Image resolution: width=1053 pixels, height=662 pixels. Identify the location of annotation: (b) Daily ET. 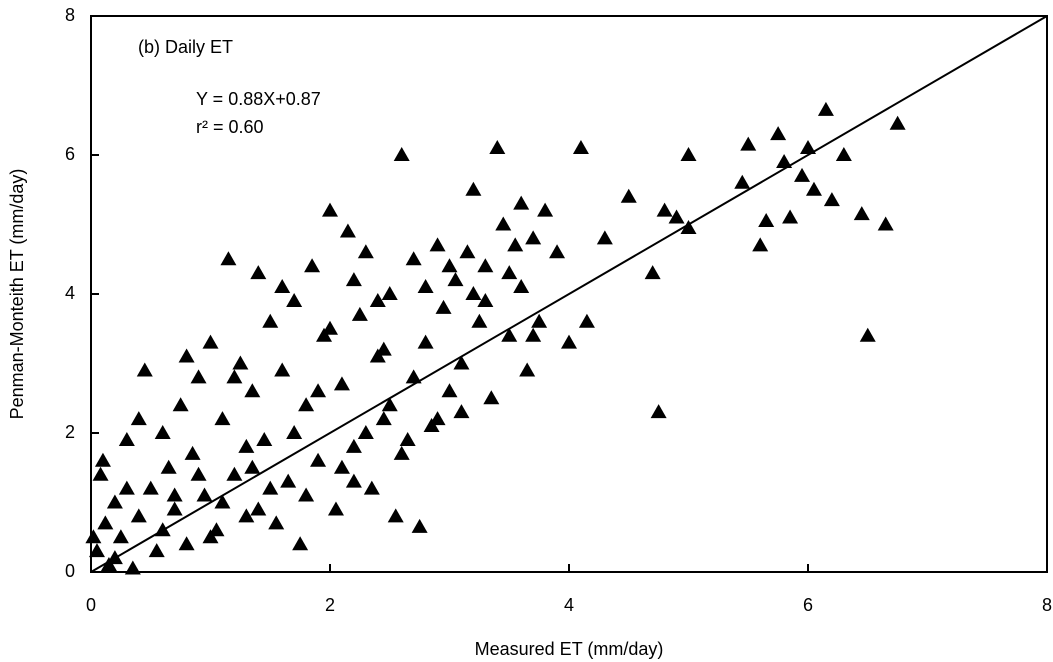
(185, 47).